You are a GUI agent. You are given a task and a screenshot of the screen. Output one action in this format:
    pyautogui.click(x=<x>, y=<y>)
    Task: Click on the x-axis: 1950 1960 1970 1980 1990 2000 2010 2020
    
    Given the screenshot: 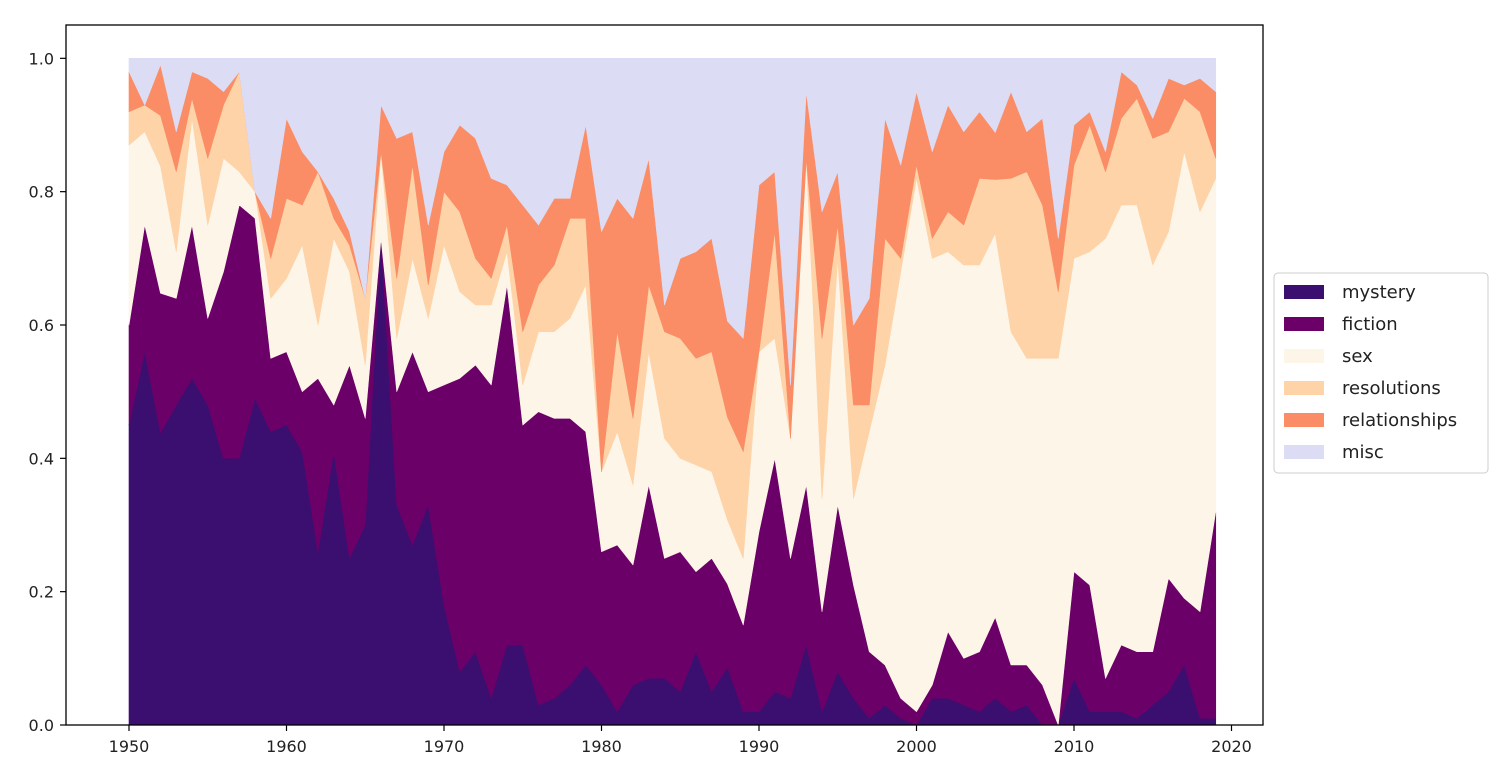 What is the action you would take?
    pyautogui.click(x=680, y=740)
    